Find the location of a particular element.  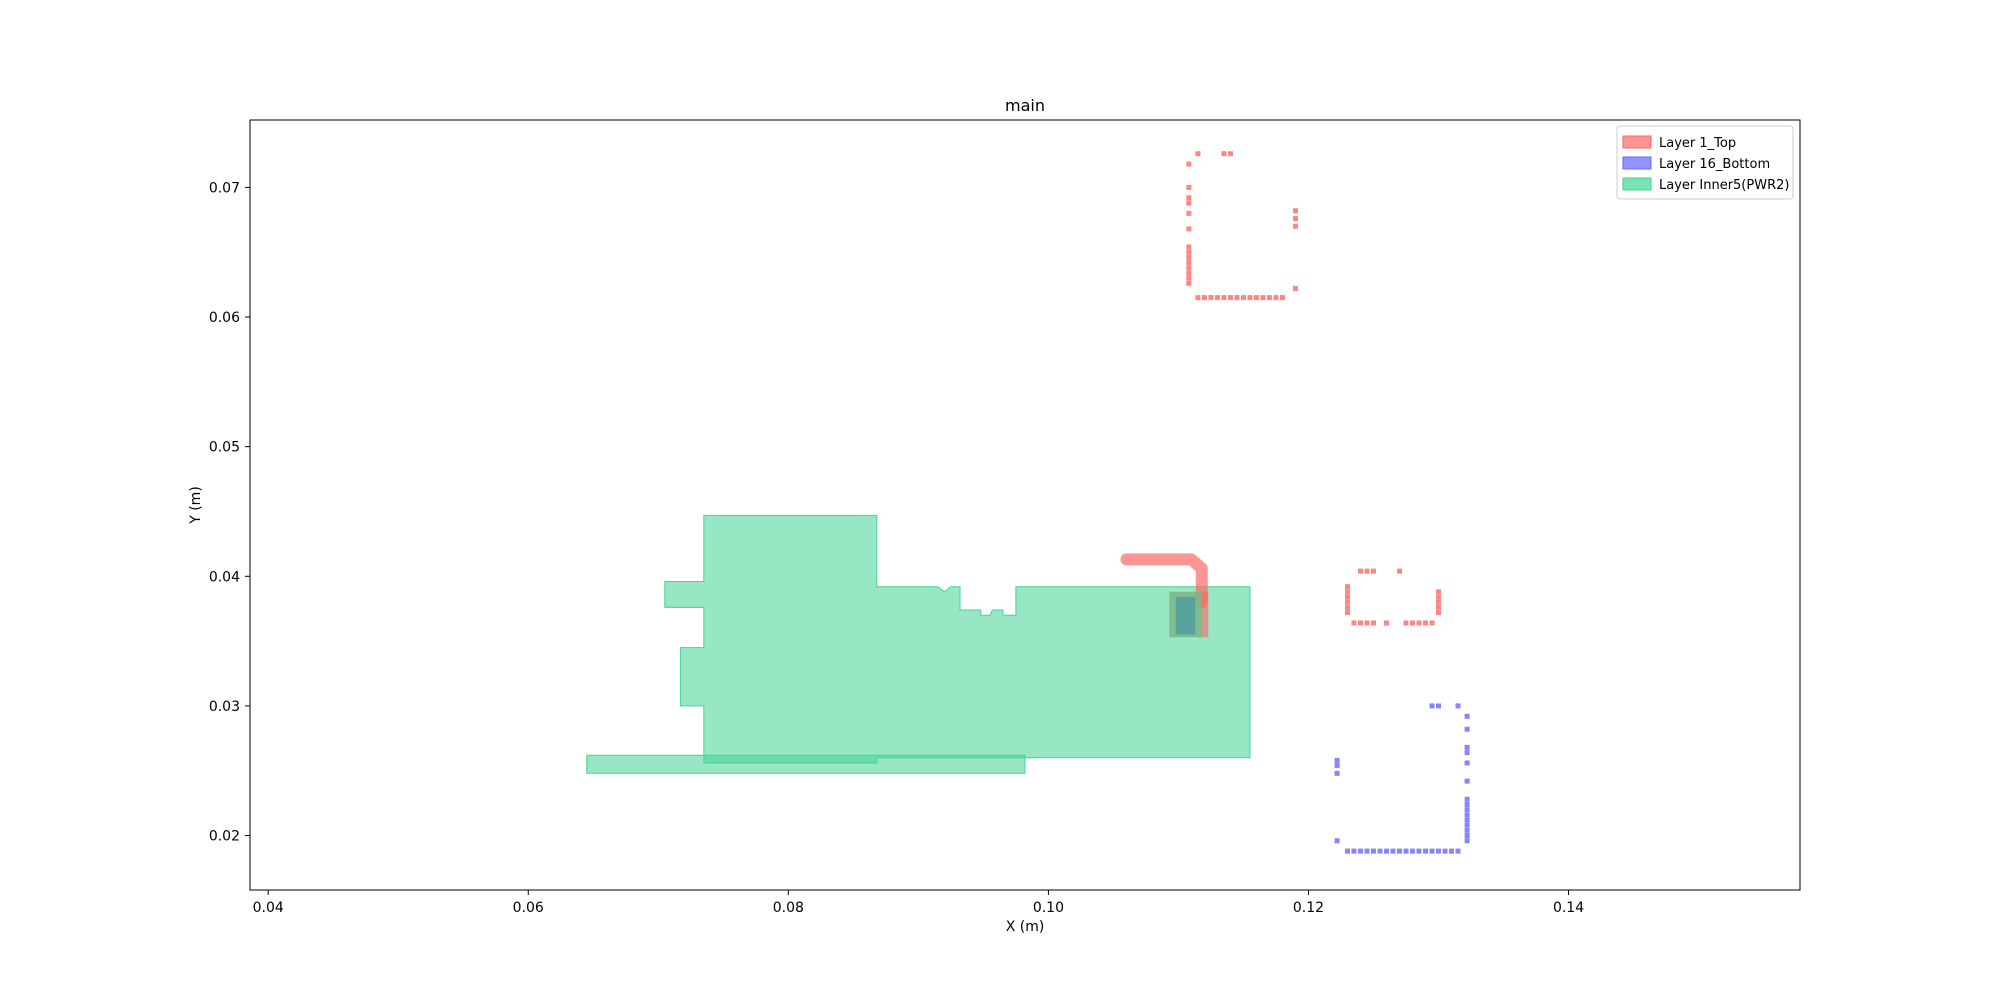

x-tick-label: 0.08 is located at coordinates (788, 908).